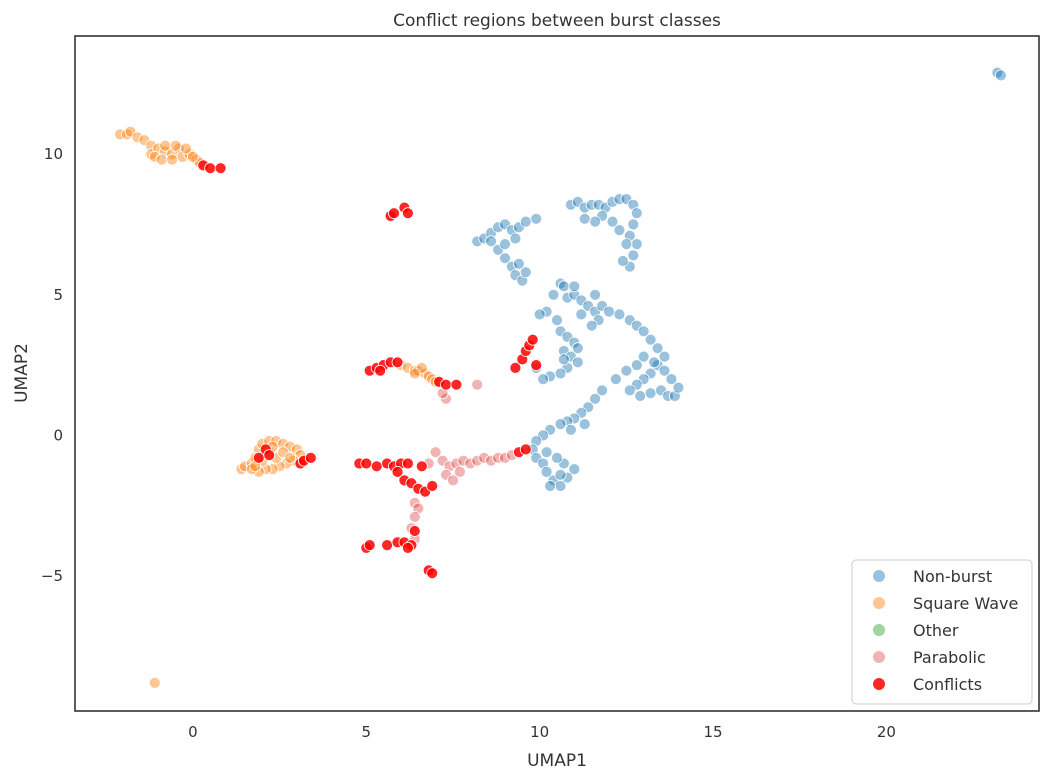 This screenshot has height=777, width=1051. I want to click on legend-marker-conflicts, so click(879, 684).